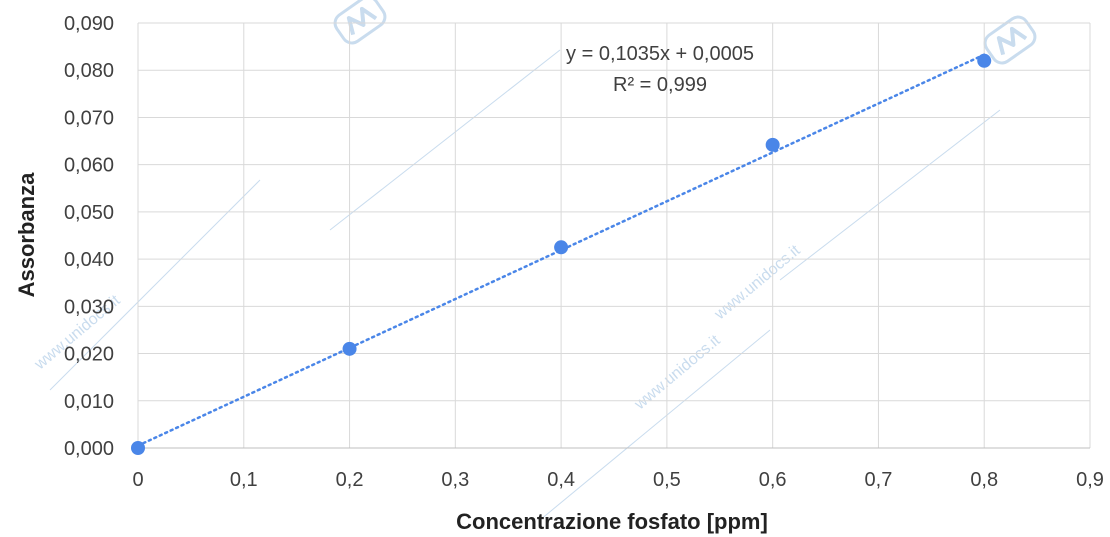 The height and width of the screenshot is (537, 1110). Describe the element at coordinates (137, 480) in the screenshot. I see `x-tick-label: 0` at that location.